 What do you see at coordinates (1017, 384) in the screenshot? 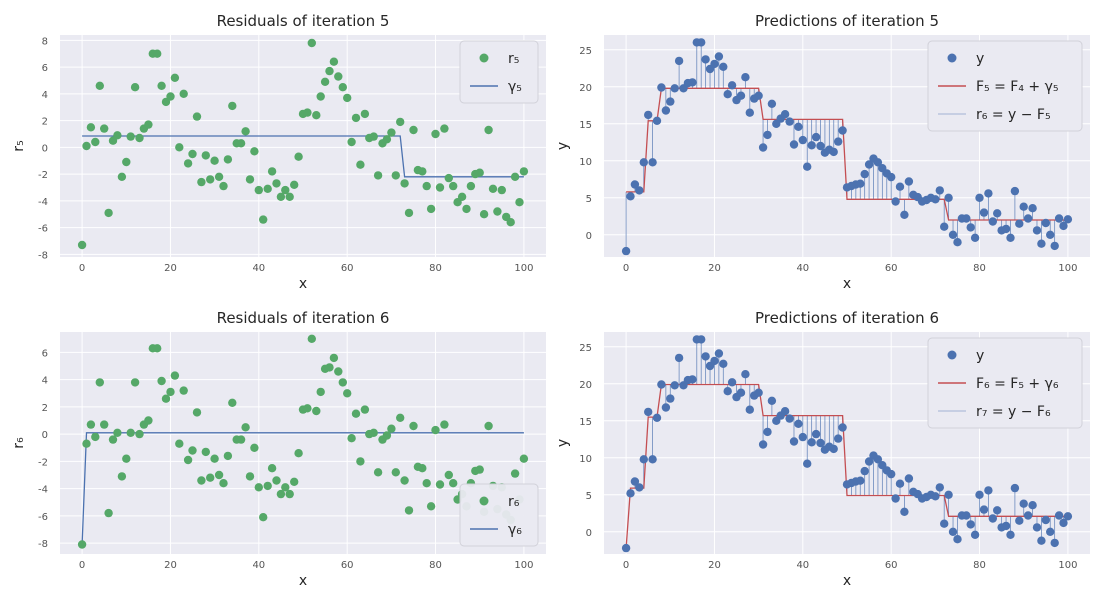
I see `legend-label: F₆ = F₅ + γ₆` at bounding box center [1017, 384].